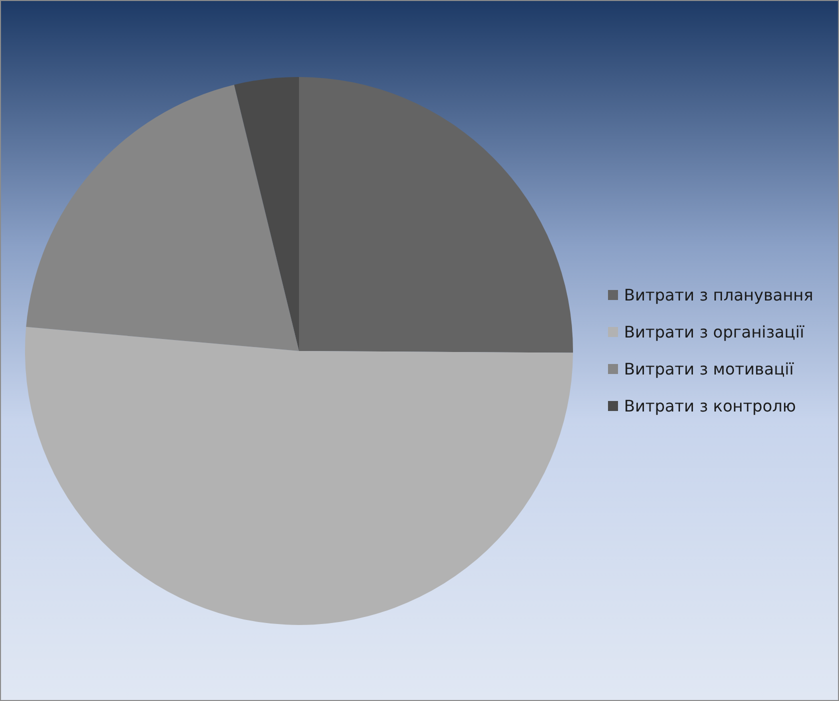 This screenshot has height=701, width=839. What do you see at coordinates (709, 369) in the screenshot?
I see `legend-label: Витрати з мотивації` at bounding box center [709, 369].